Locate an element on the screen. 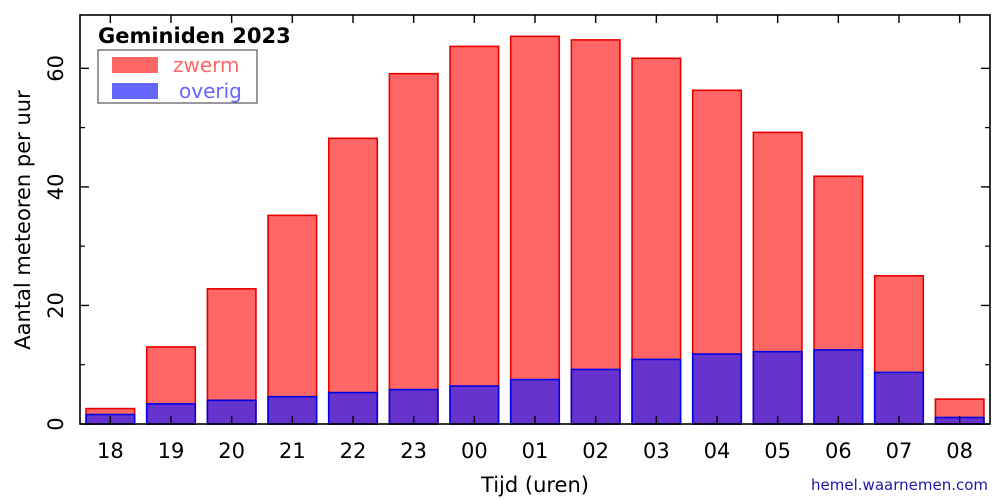 The width and height of the screenshot is (1000, 500). y-tick-label: 60 is located at coordinates (56, 68).